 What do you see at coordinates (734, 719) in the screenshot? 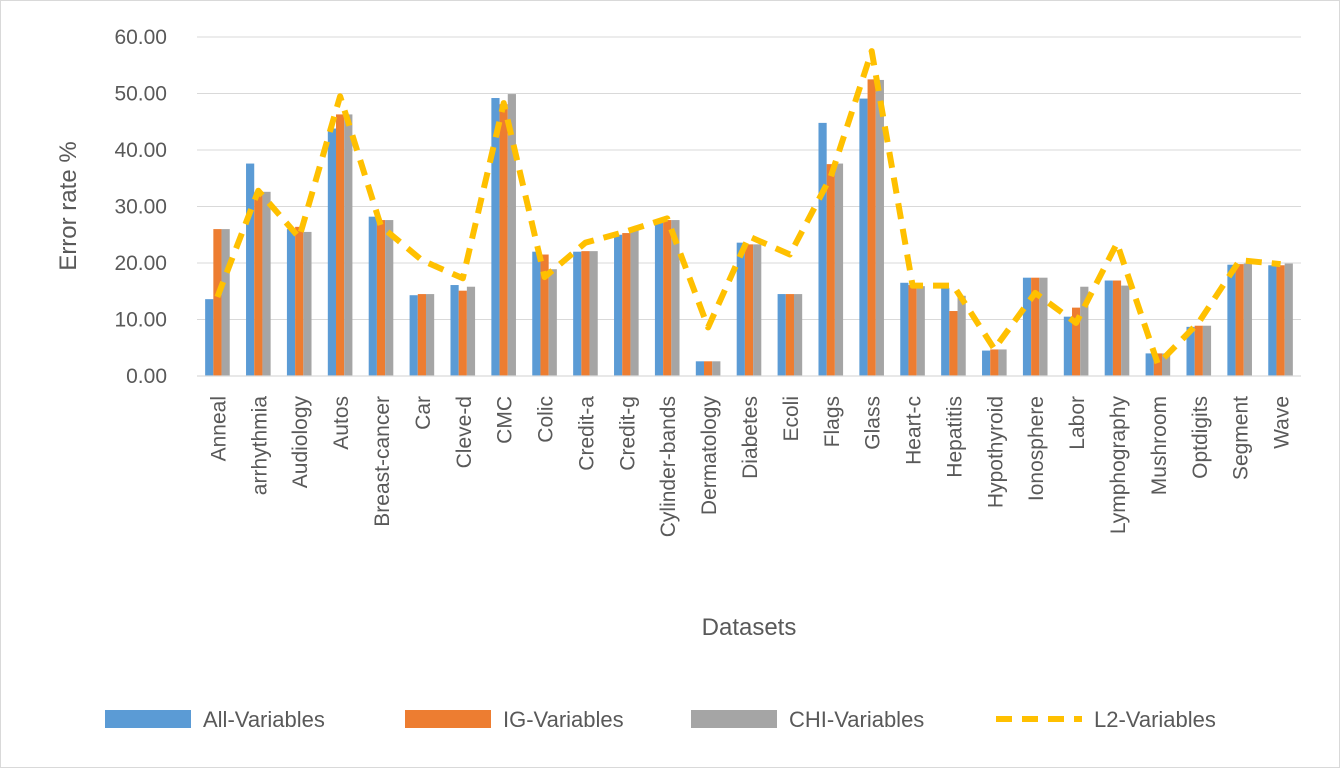
I see `legend-swatch-chi-variables` at bounding box center [734, 719].